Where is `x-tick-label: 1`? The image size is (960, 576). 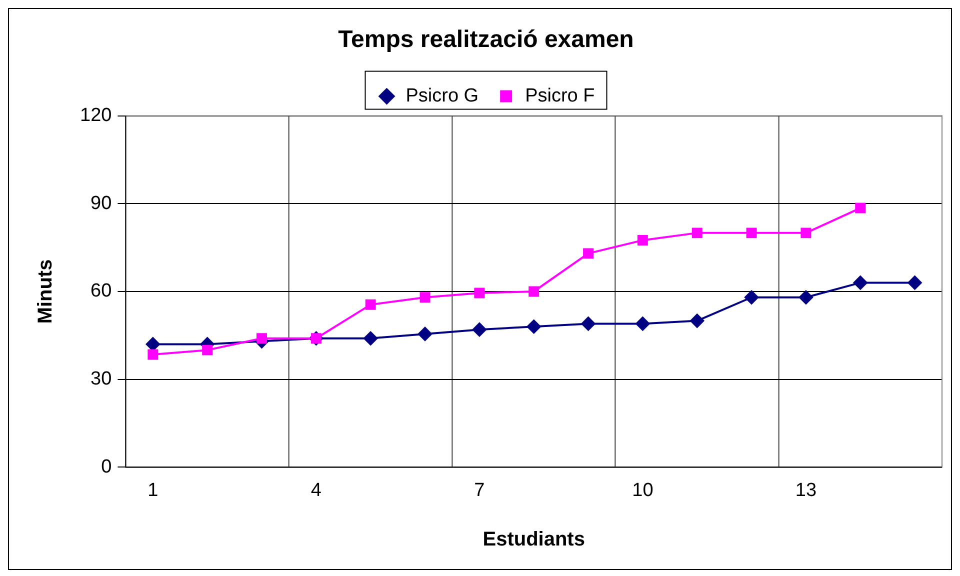
x-tick-label: 1 is located at coordinates (153, 490).